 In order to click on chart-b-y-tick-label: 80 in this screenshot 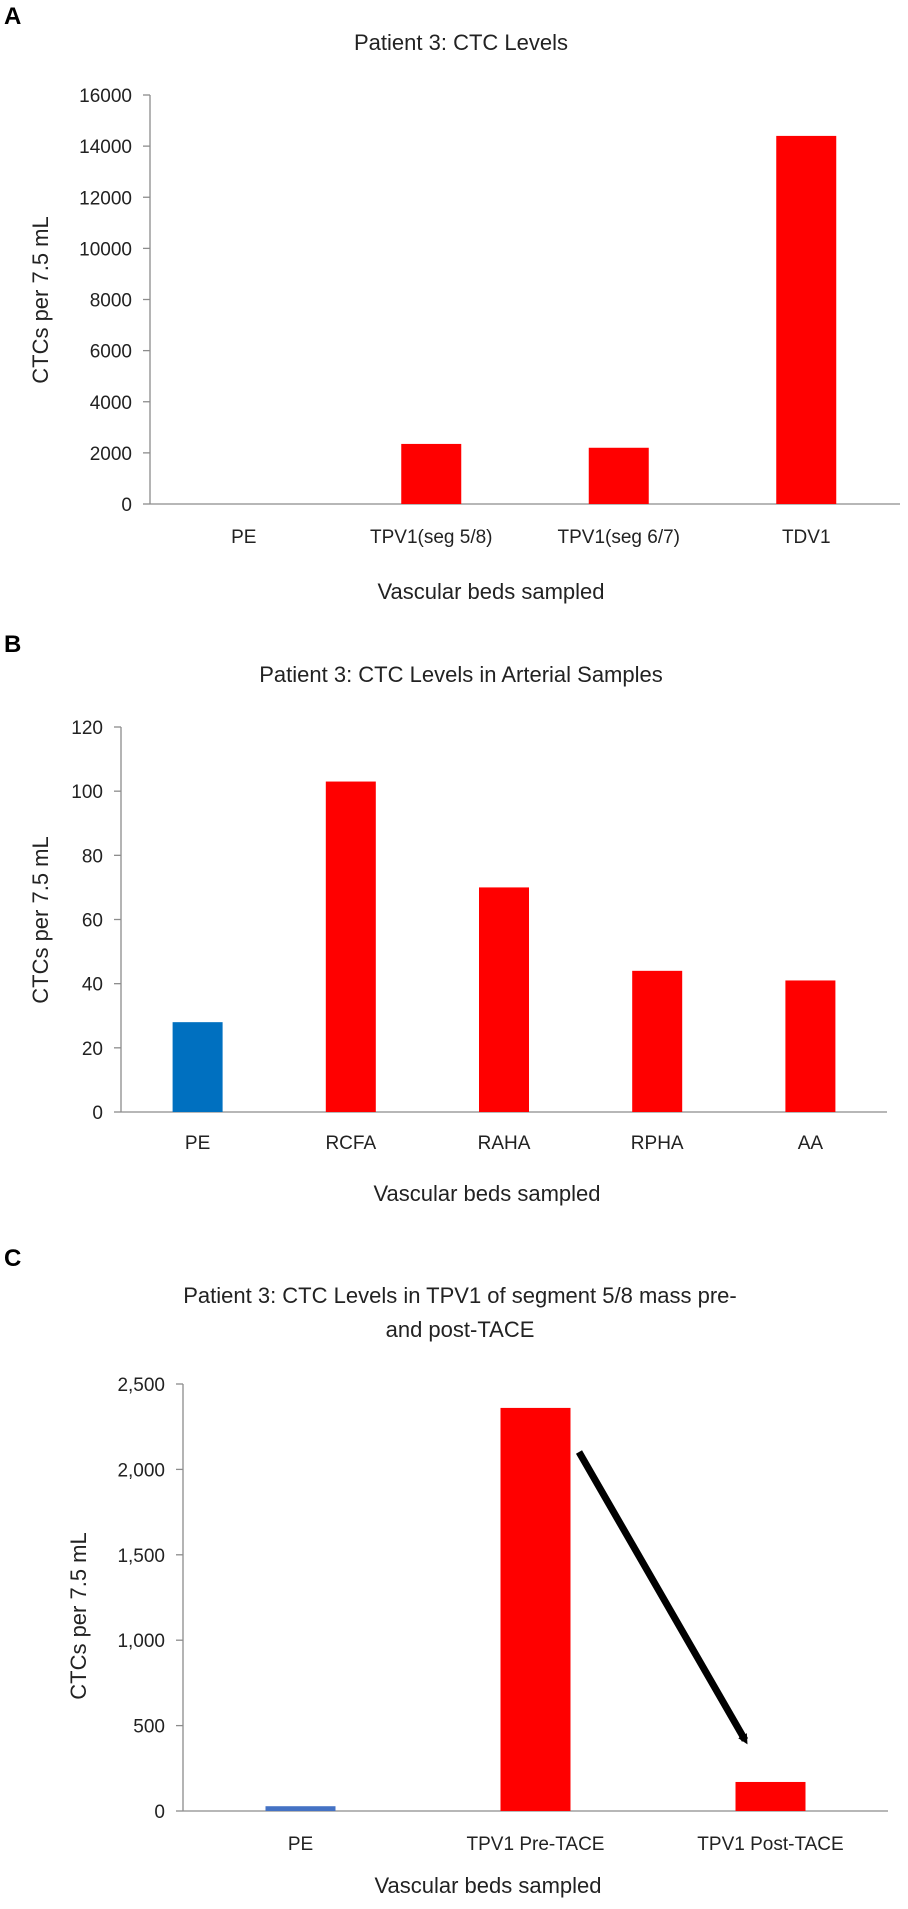, I will do `click(92, 856)`.